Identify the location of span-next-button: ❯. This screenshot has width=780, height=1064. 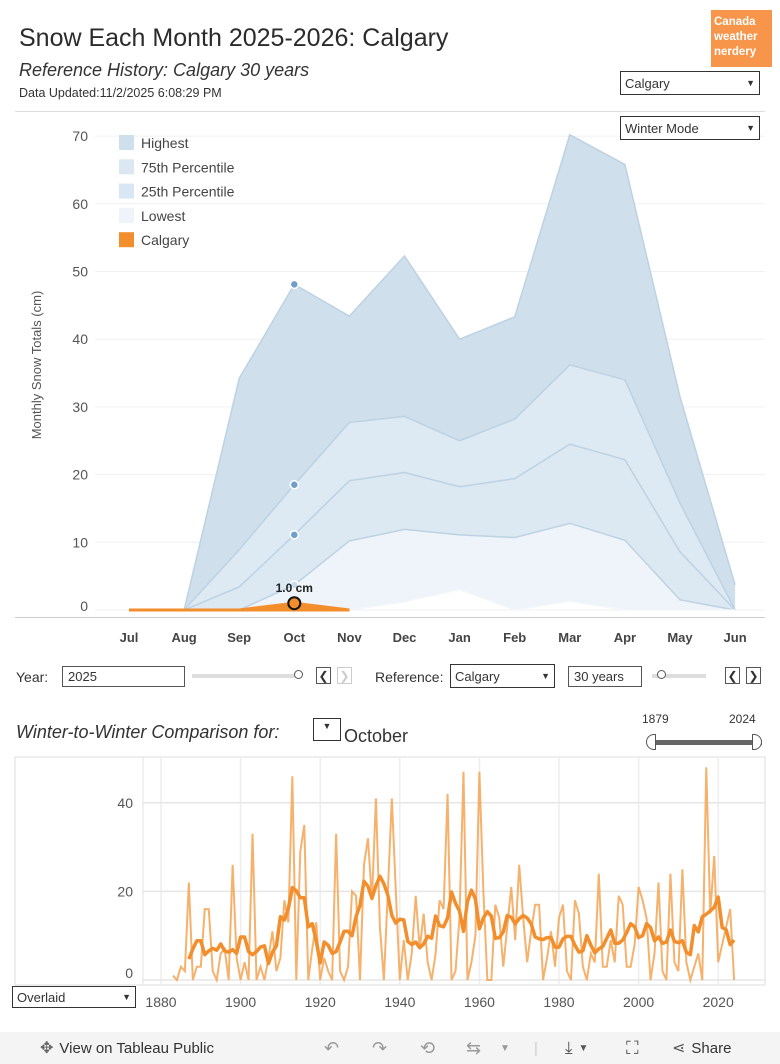
(753, 675).